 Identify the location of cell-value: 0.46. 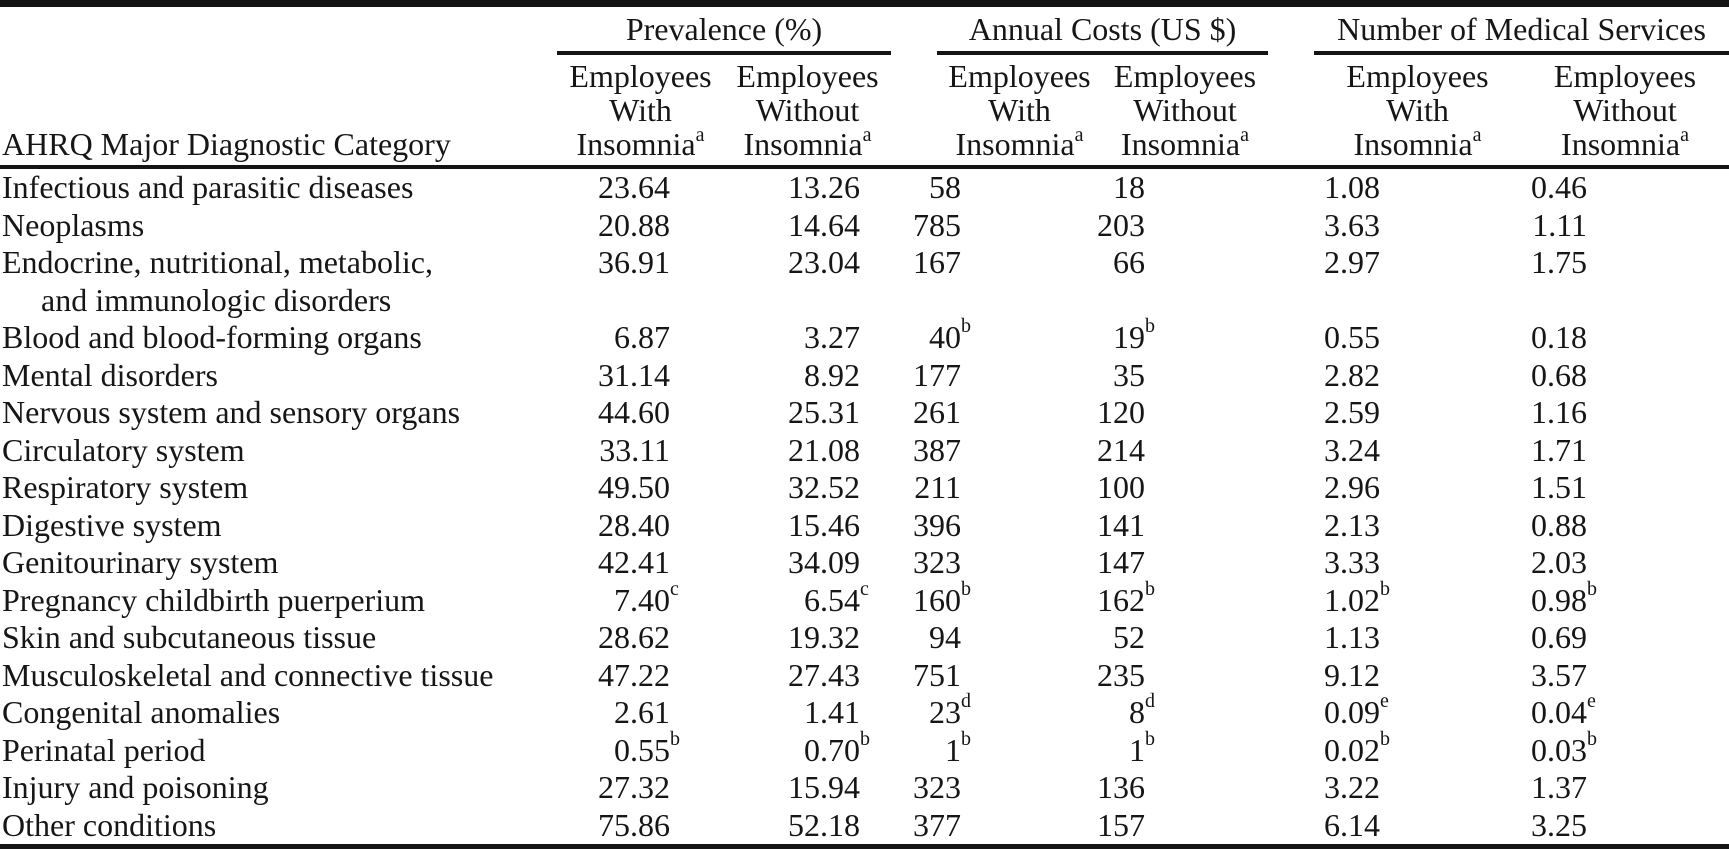
(1559, 187).